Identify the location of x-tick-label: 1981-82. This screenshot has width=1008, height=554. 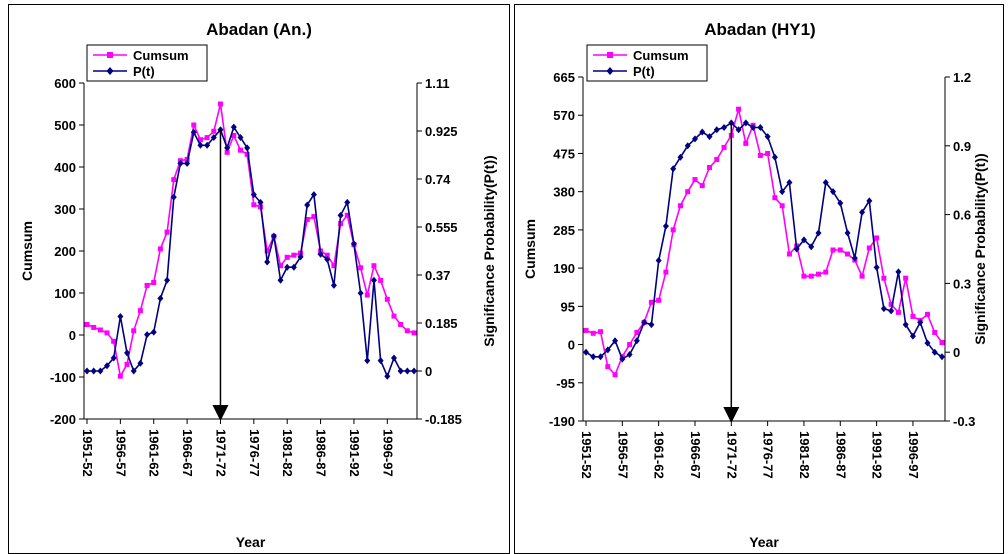
(287, 453).